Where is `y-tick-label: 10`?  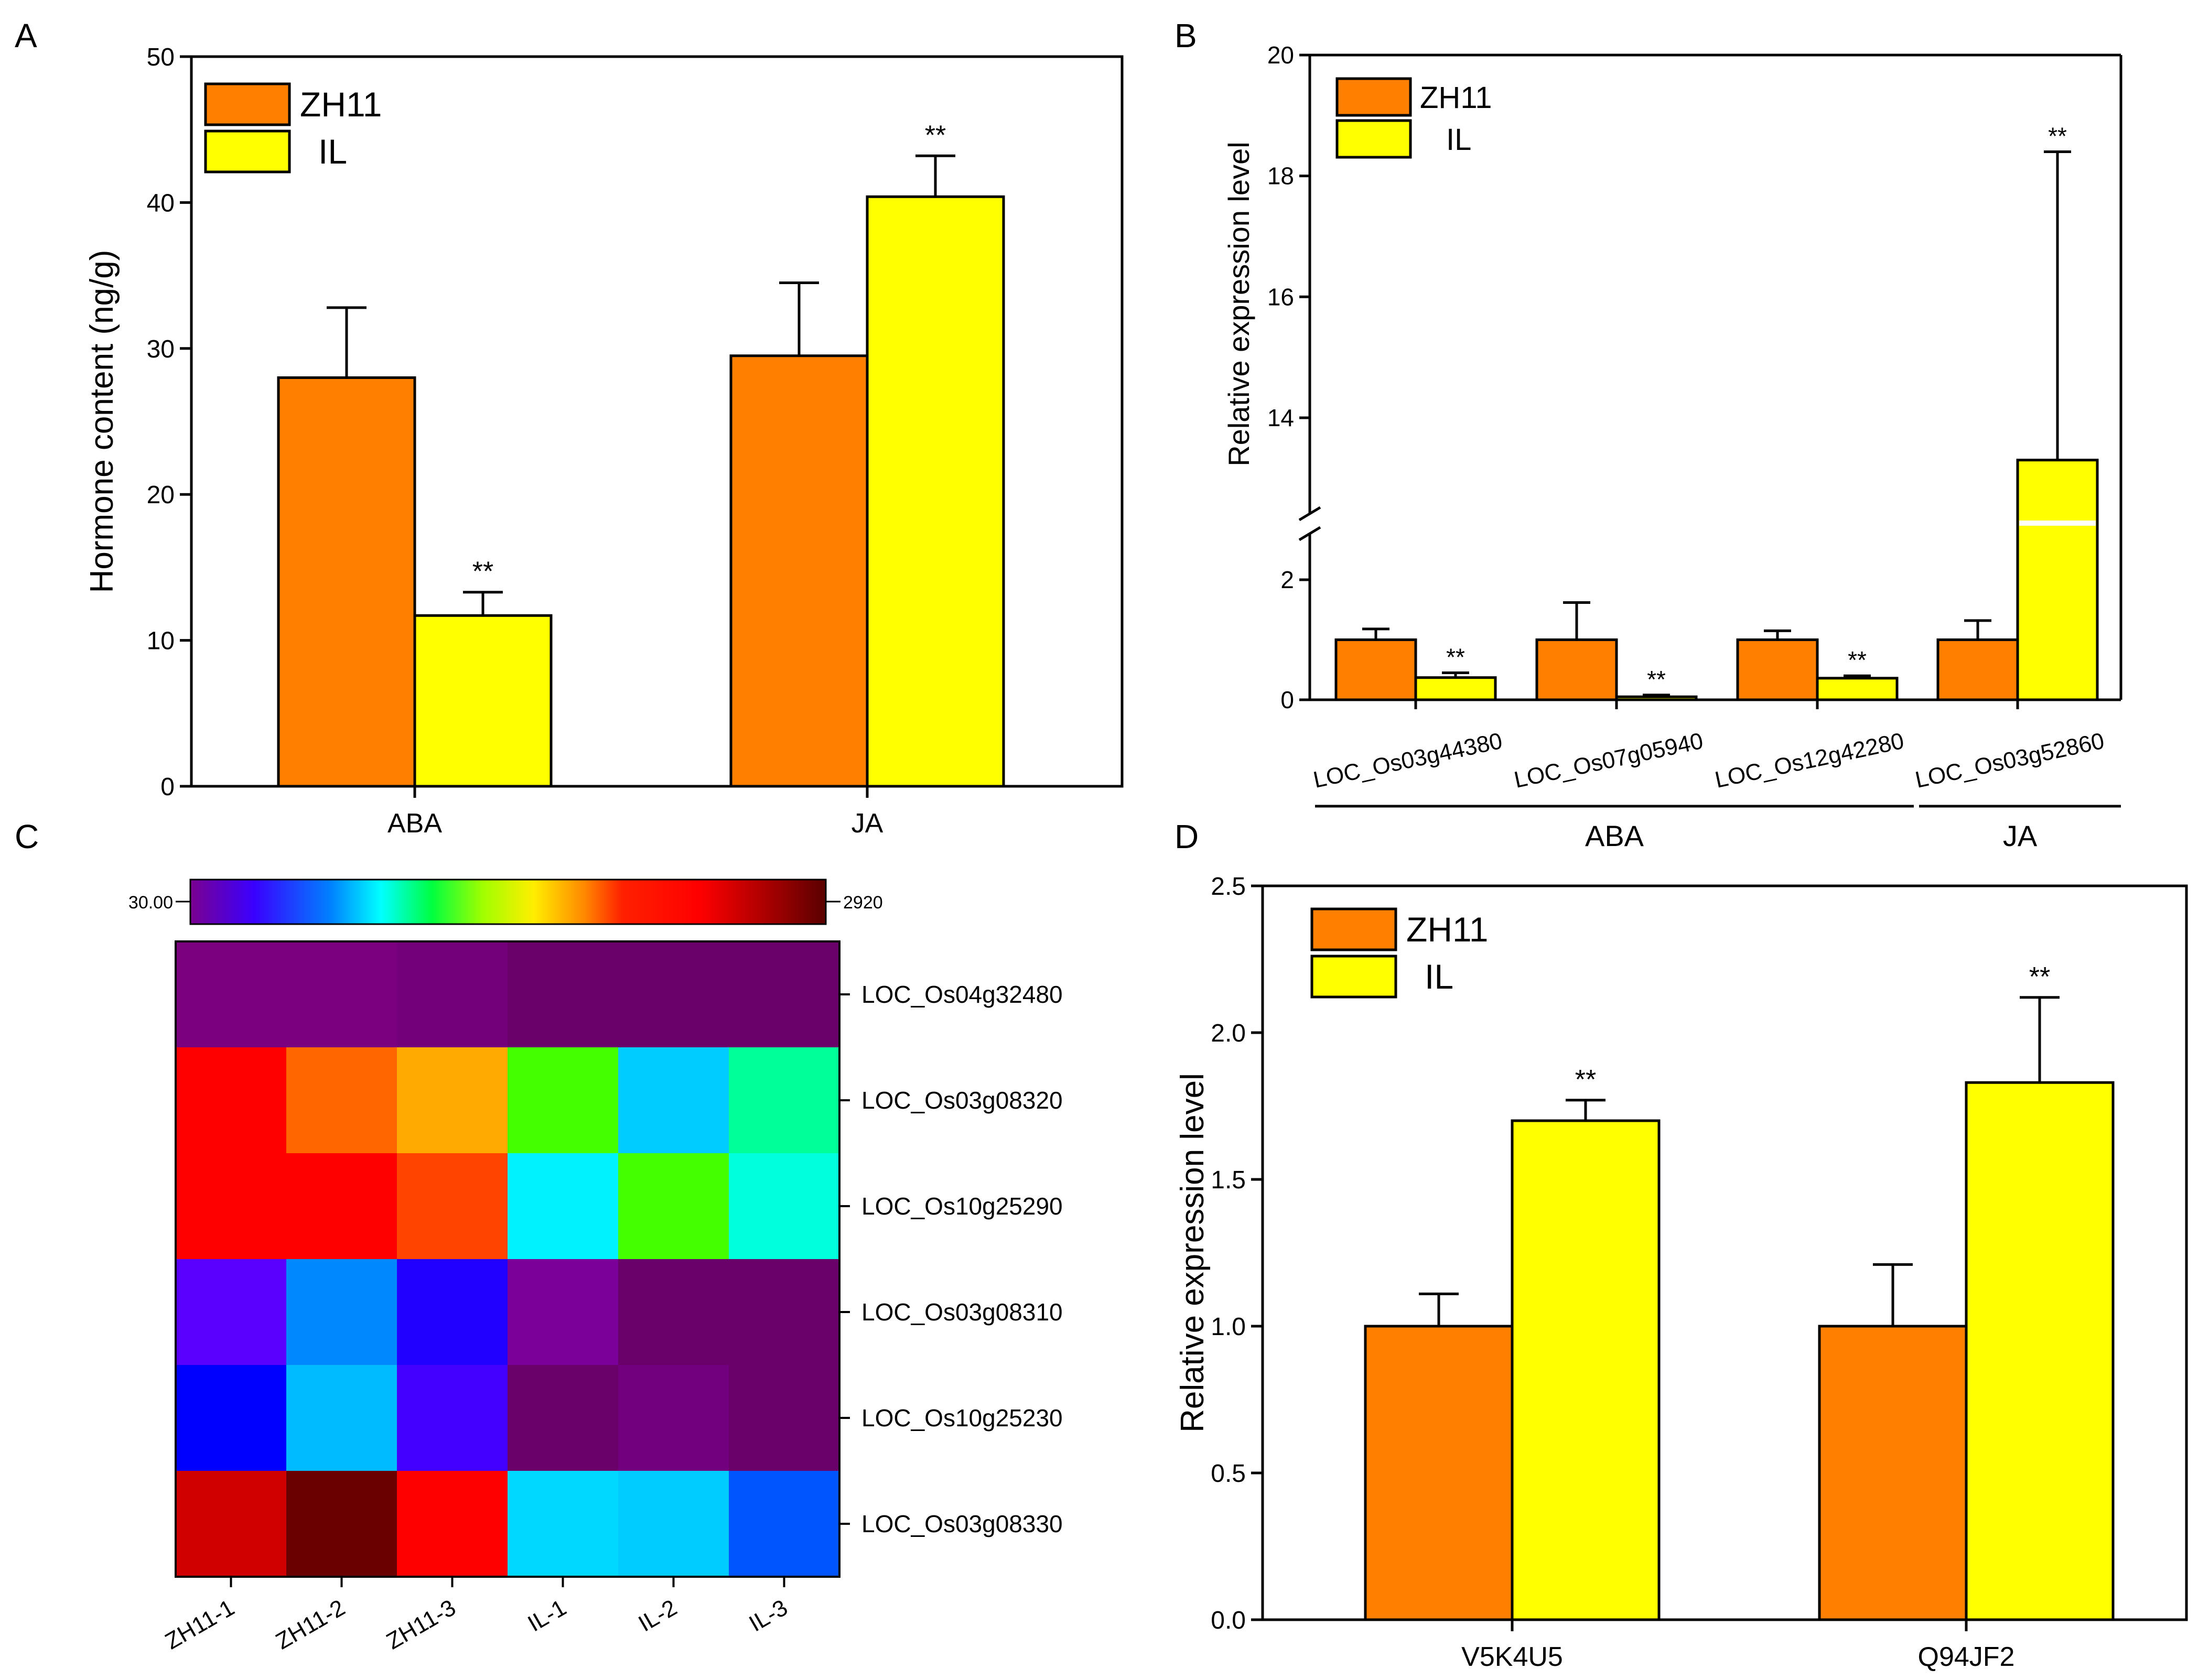
y-tick-label: 10 is located at coordinates (161, 641).